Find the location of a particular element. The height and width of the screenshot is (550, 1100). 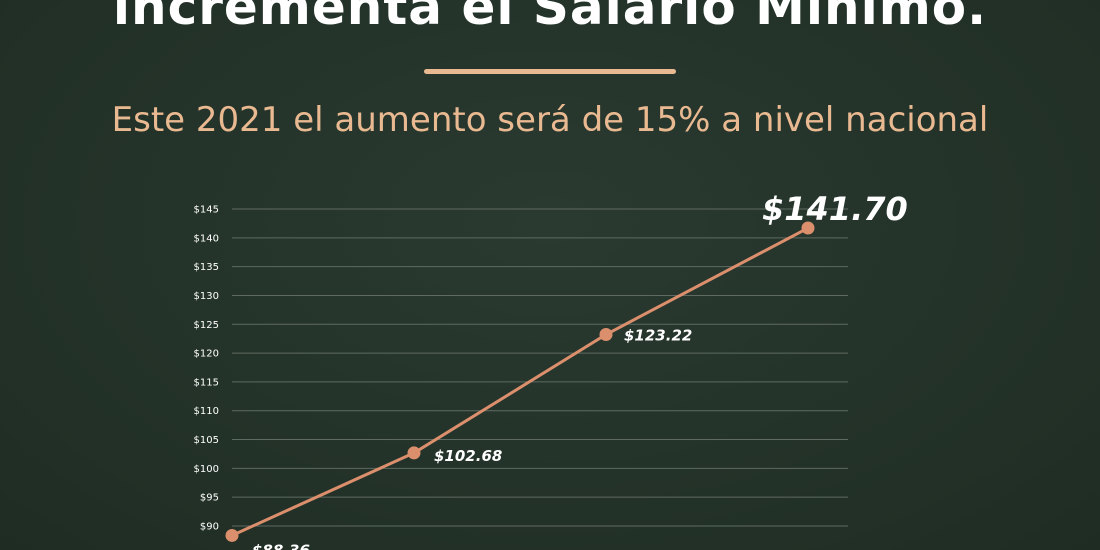

y-tick-label: $105 is located at coordinates (206, 440).